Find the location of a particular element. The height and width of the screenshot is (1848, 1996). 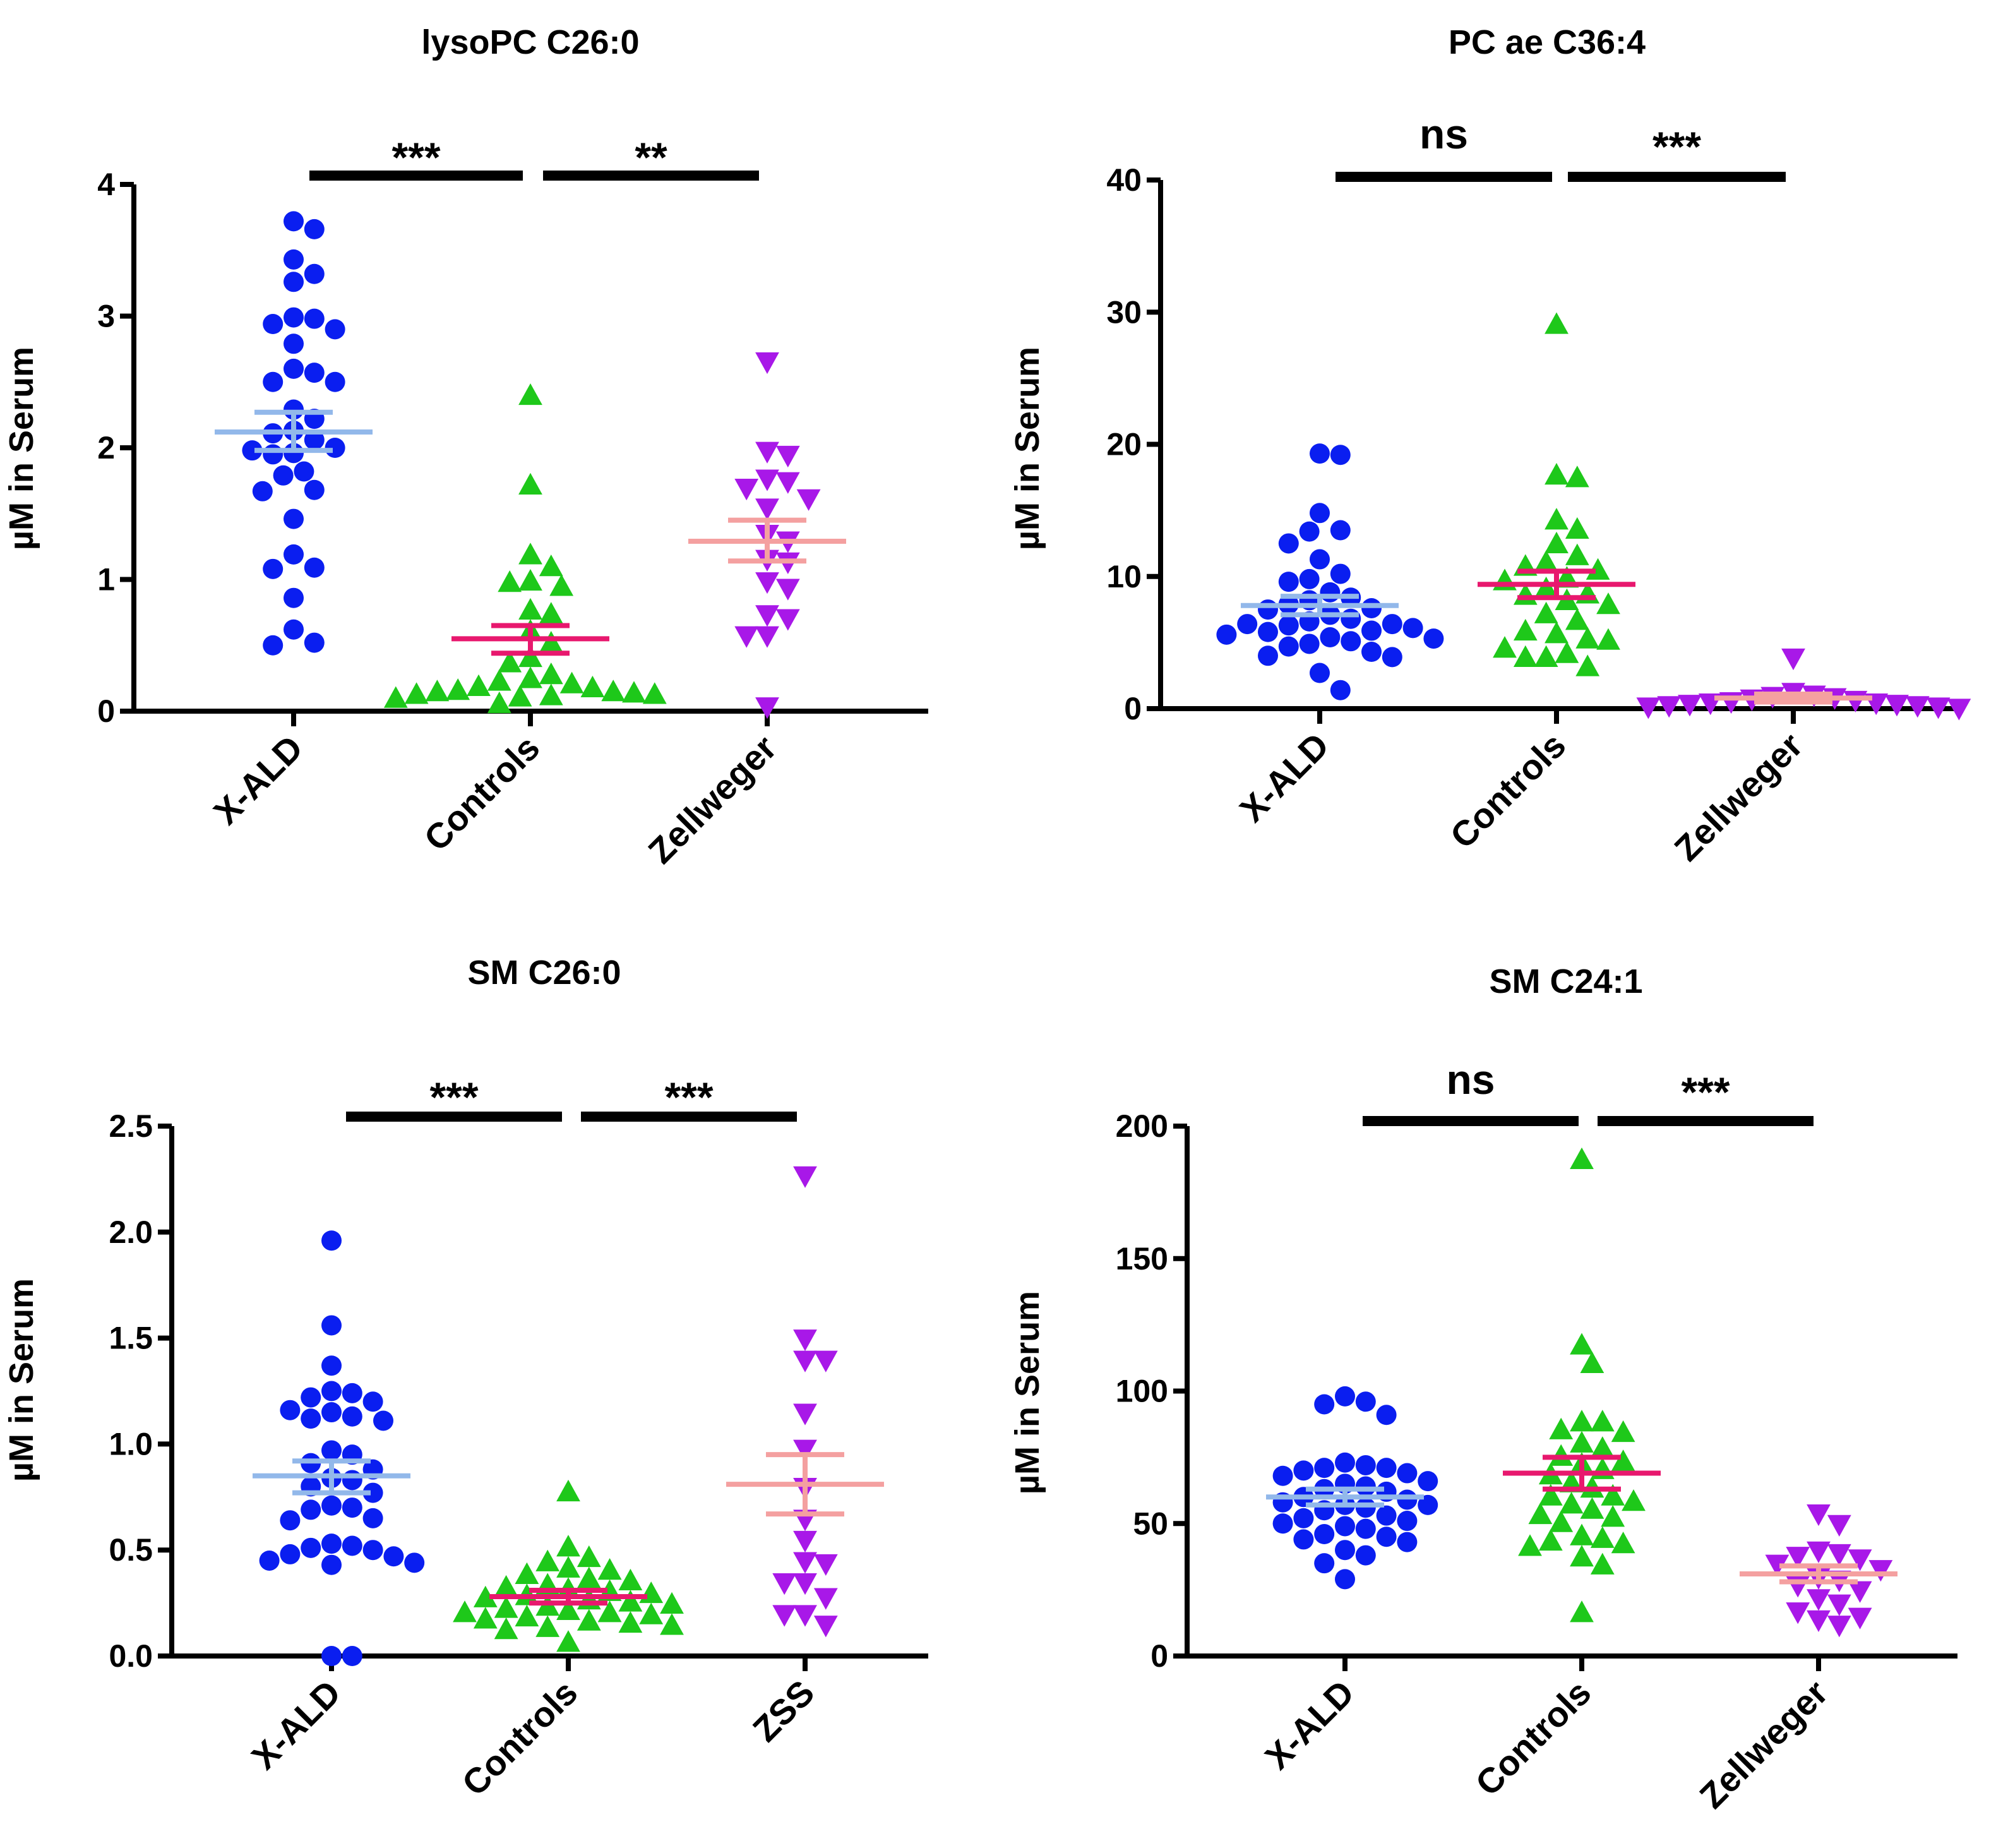

category-label-x-ald: X-ALD is located at coordinates (1284, 777).